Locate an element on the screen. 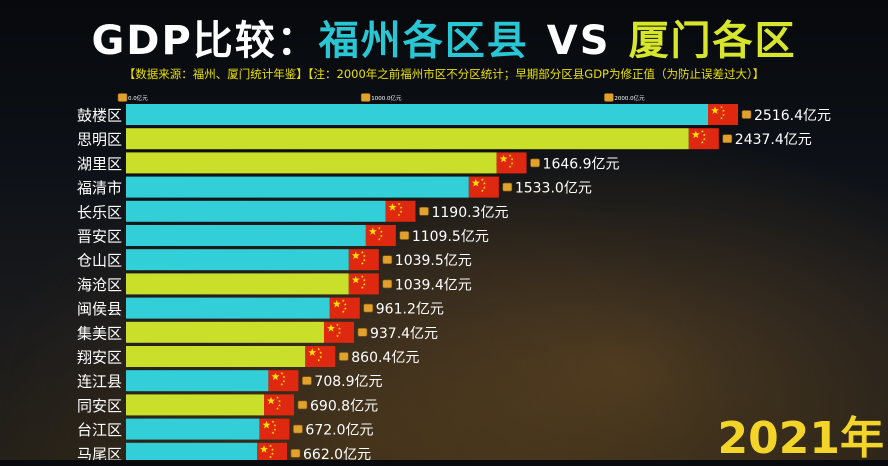 This screenshot has width=888, height=466. value-label: 1646.9亿元 is located at coordinates (581, 164).